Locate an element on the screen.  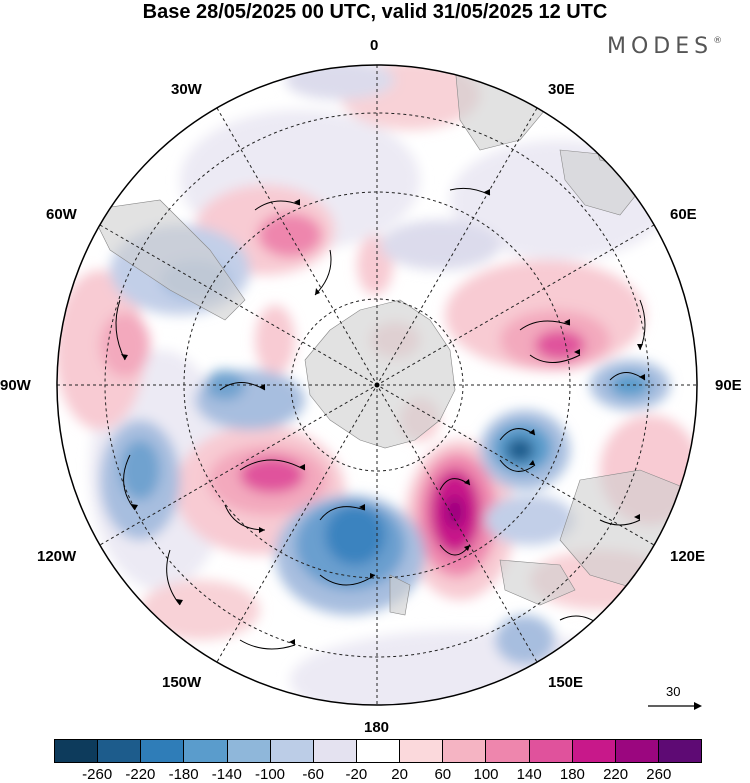
lon-label-90w: 90W is located at coordinates (15, 385).